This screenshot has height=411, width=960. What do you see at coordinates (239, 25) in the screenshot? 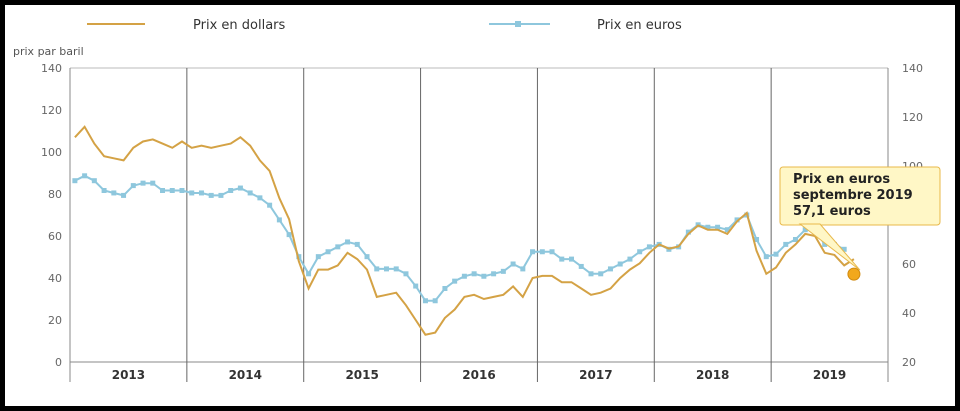
I see `legend-label-dollars: Prix en dollars` at bounding box center [239, 25].